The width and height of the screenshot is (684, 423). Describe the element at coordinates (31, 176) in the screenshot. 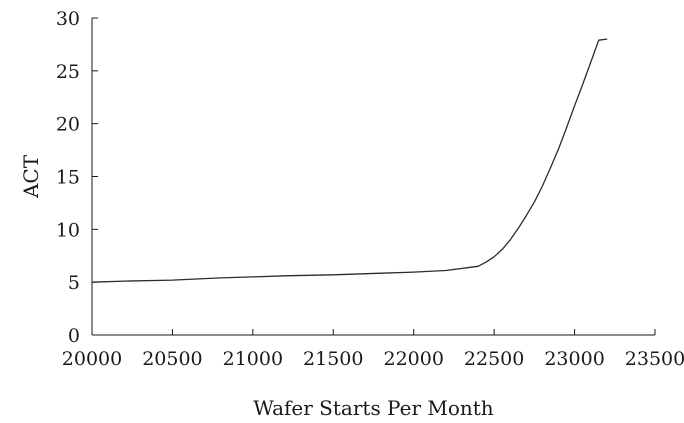

I see `y-axis-title: ACT` at that location.